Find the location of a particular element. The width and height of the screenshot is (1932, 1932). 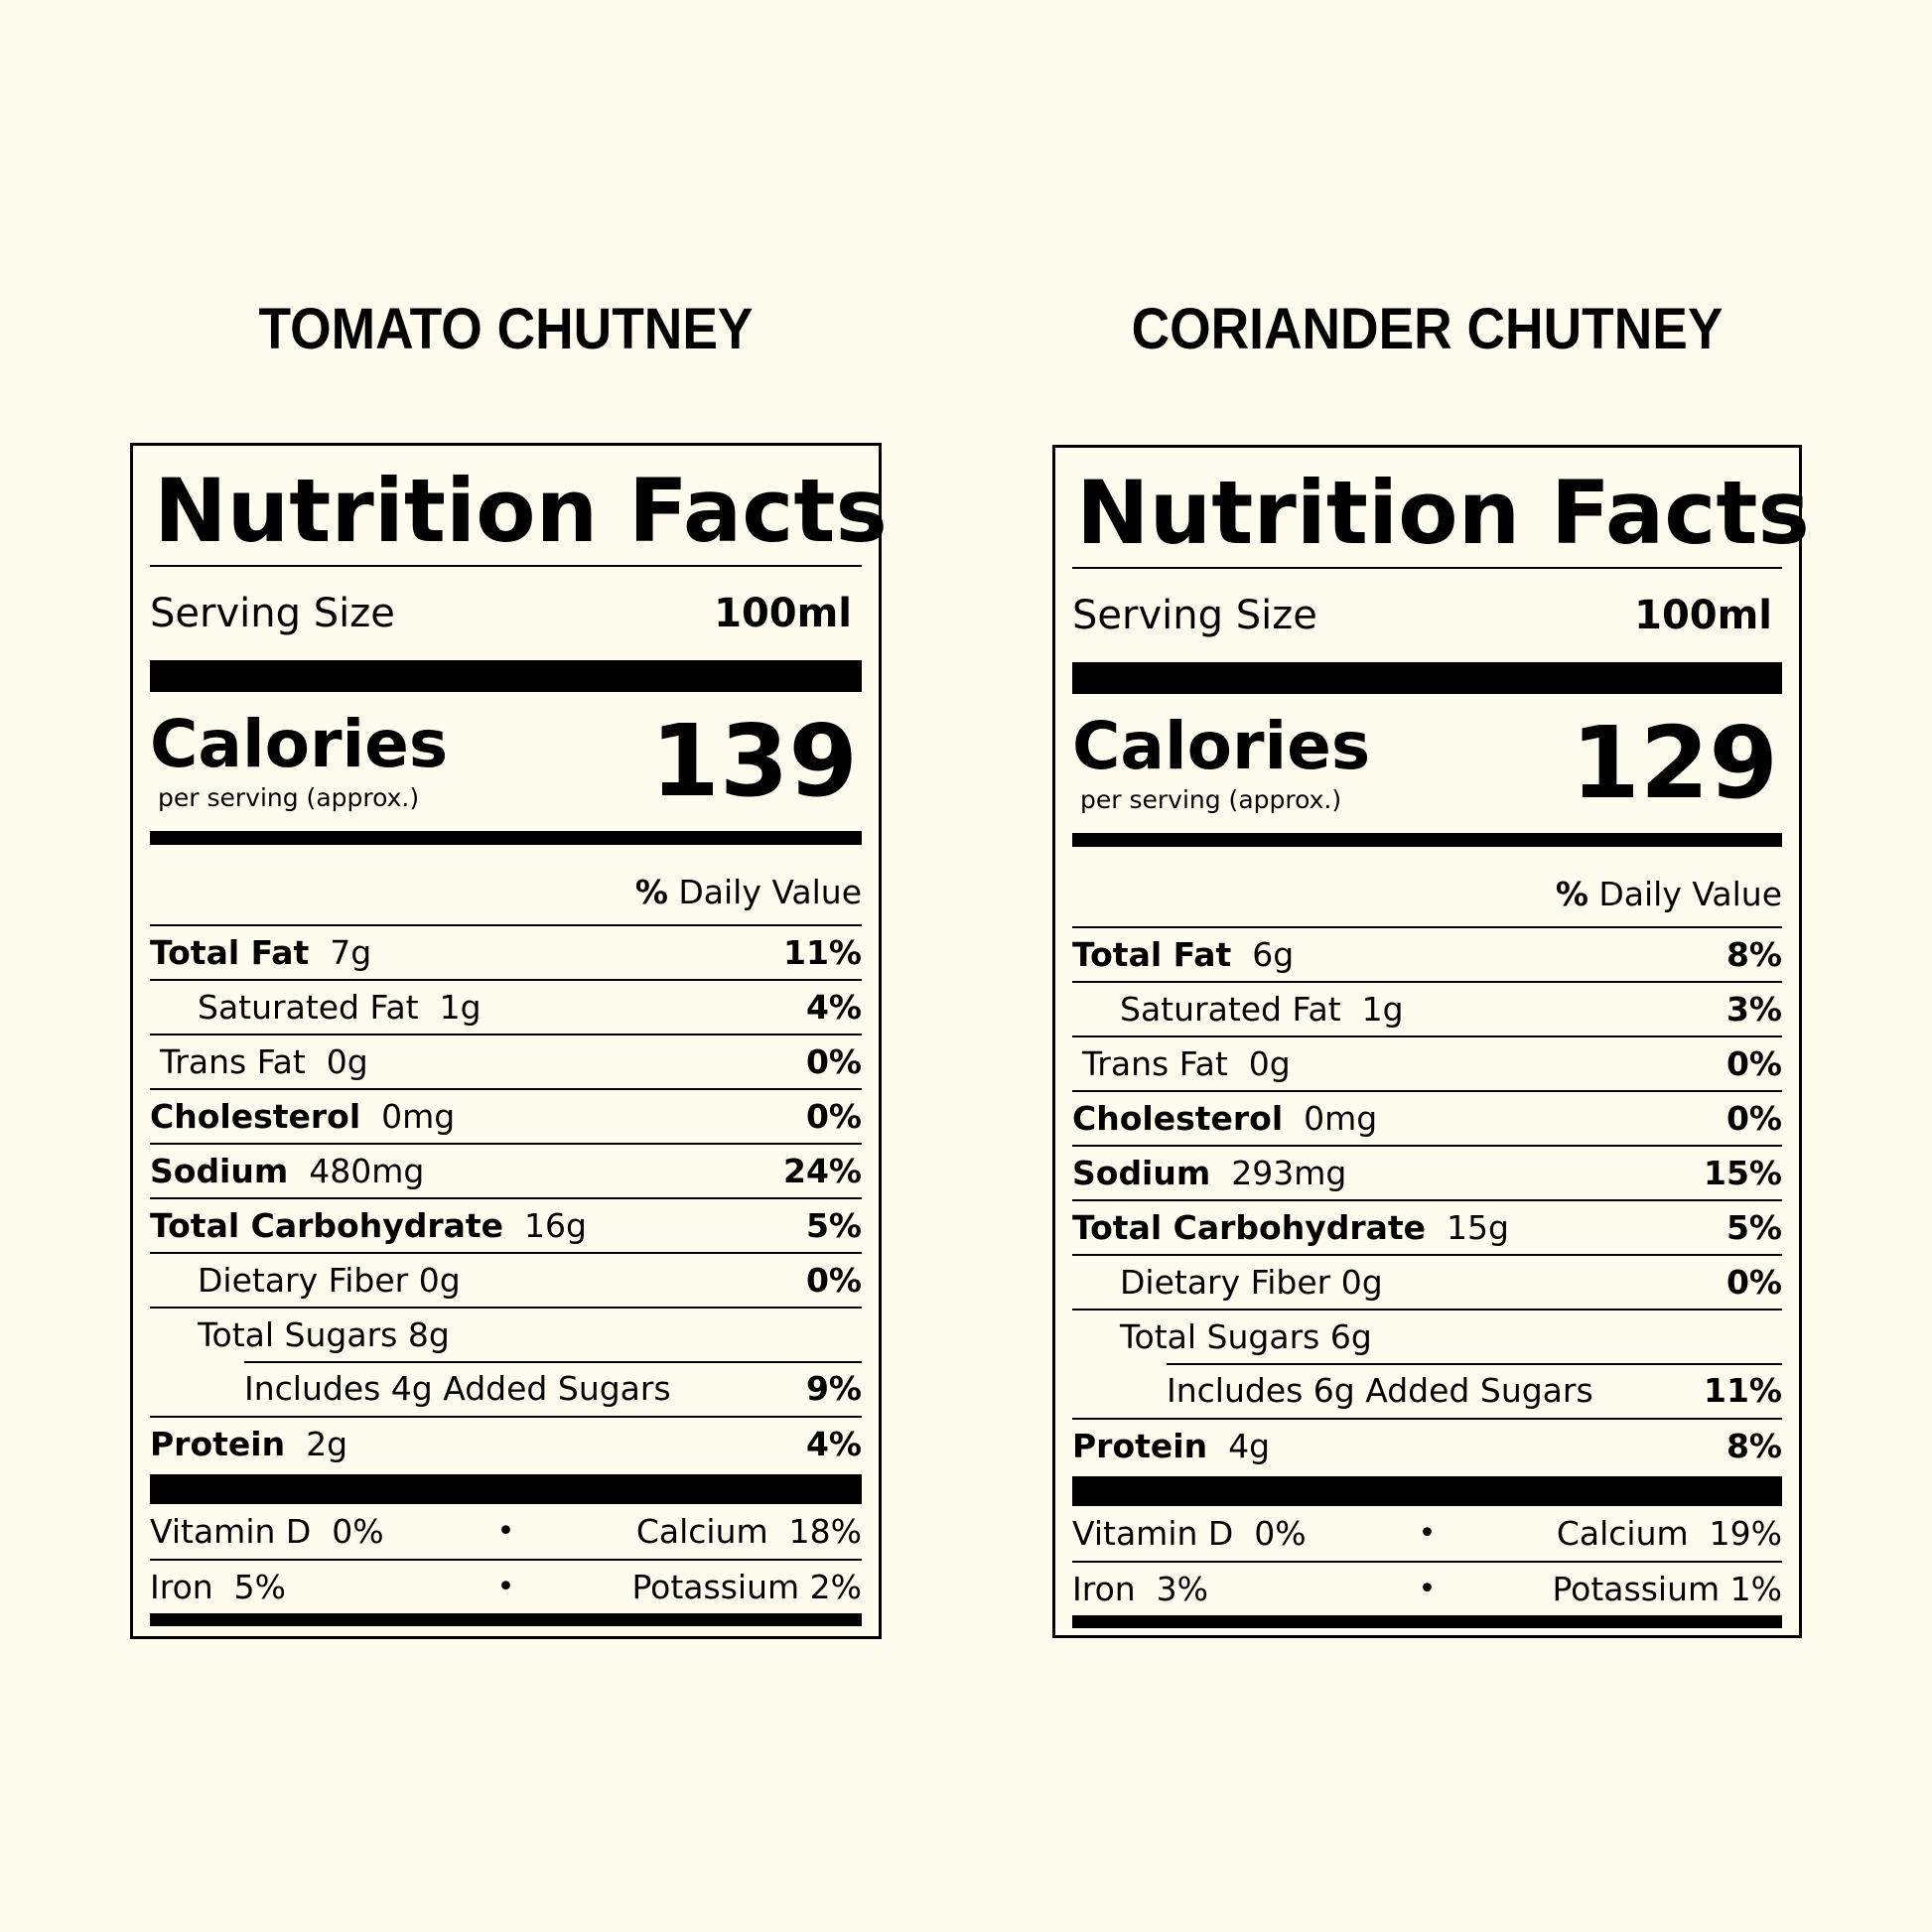

mineral-name: Vitamin D is located at coordinates (231, 1531).